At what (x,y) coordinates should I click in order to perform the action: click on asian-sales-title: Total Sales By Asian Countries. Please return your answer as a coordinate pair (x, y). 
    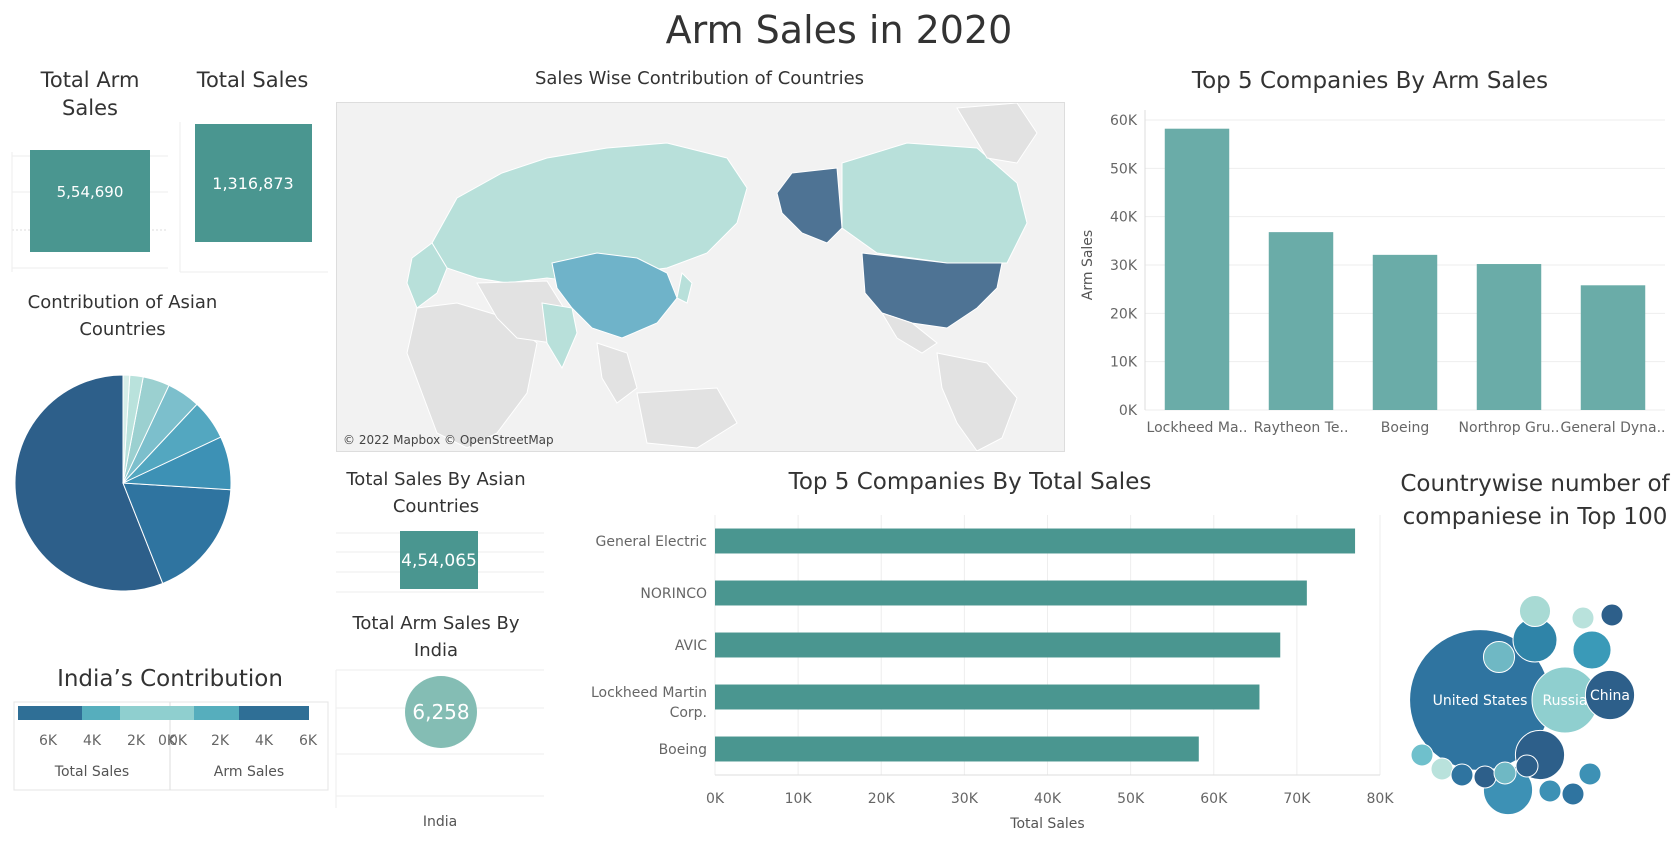
    Looking at the image, I should click on (436, 493).